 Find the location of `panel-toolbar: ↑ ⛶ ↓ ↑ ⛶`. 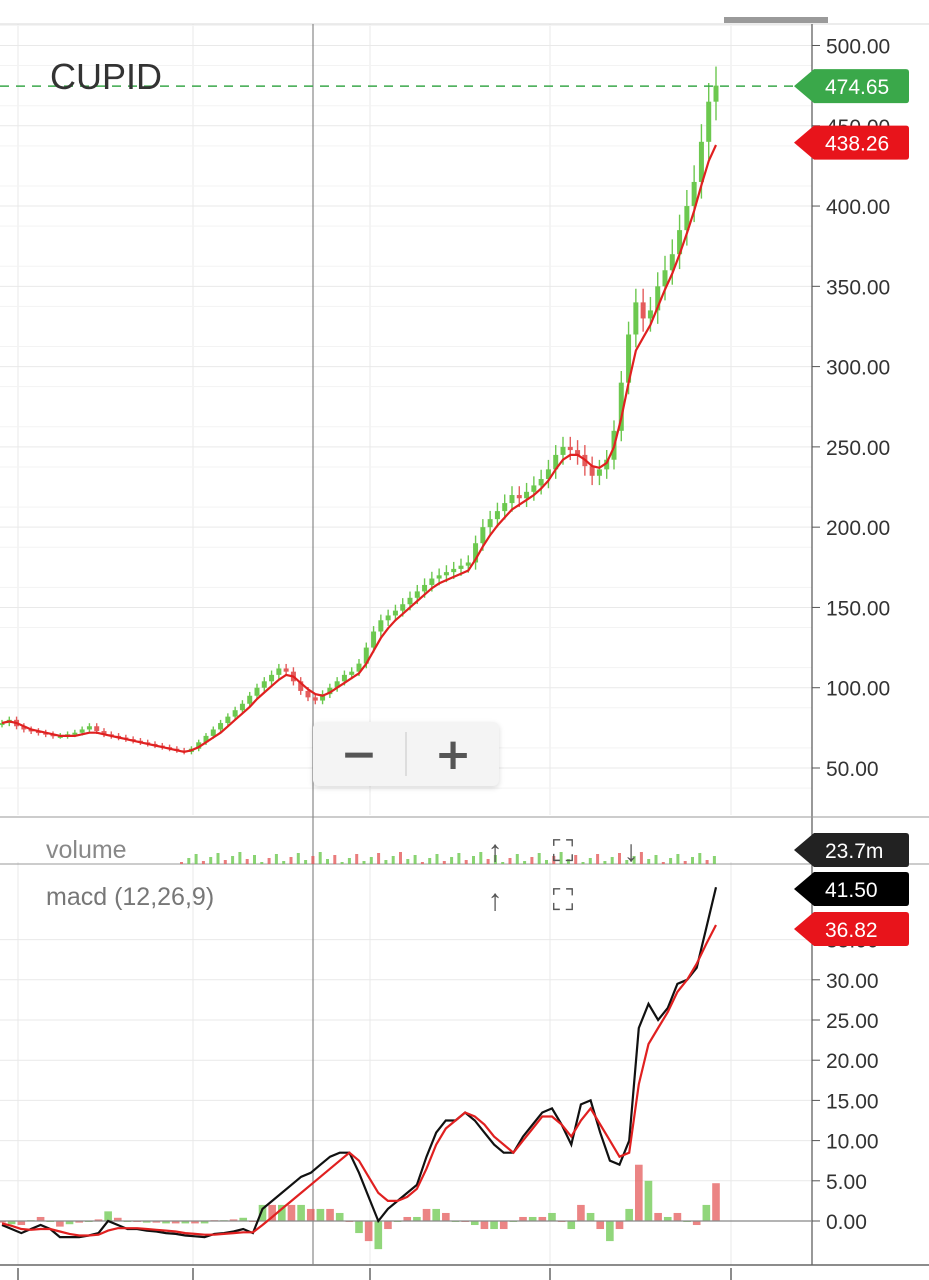

panel-toolbar: ↑ ⛶ ↓ ↑ ⛶ is located at coordinates (563, 876).